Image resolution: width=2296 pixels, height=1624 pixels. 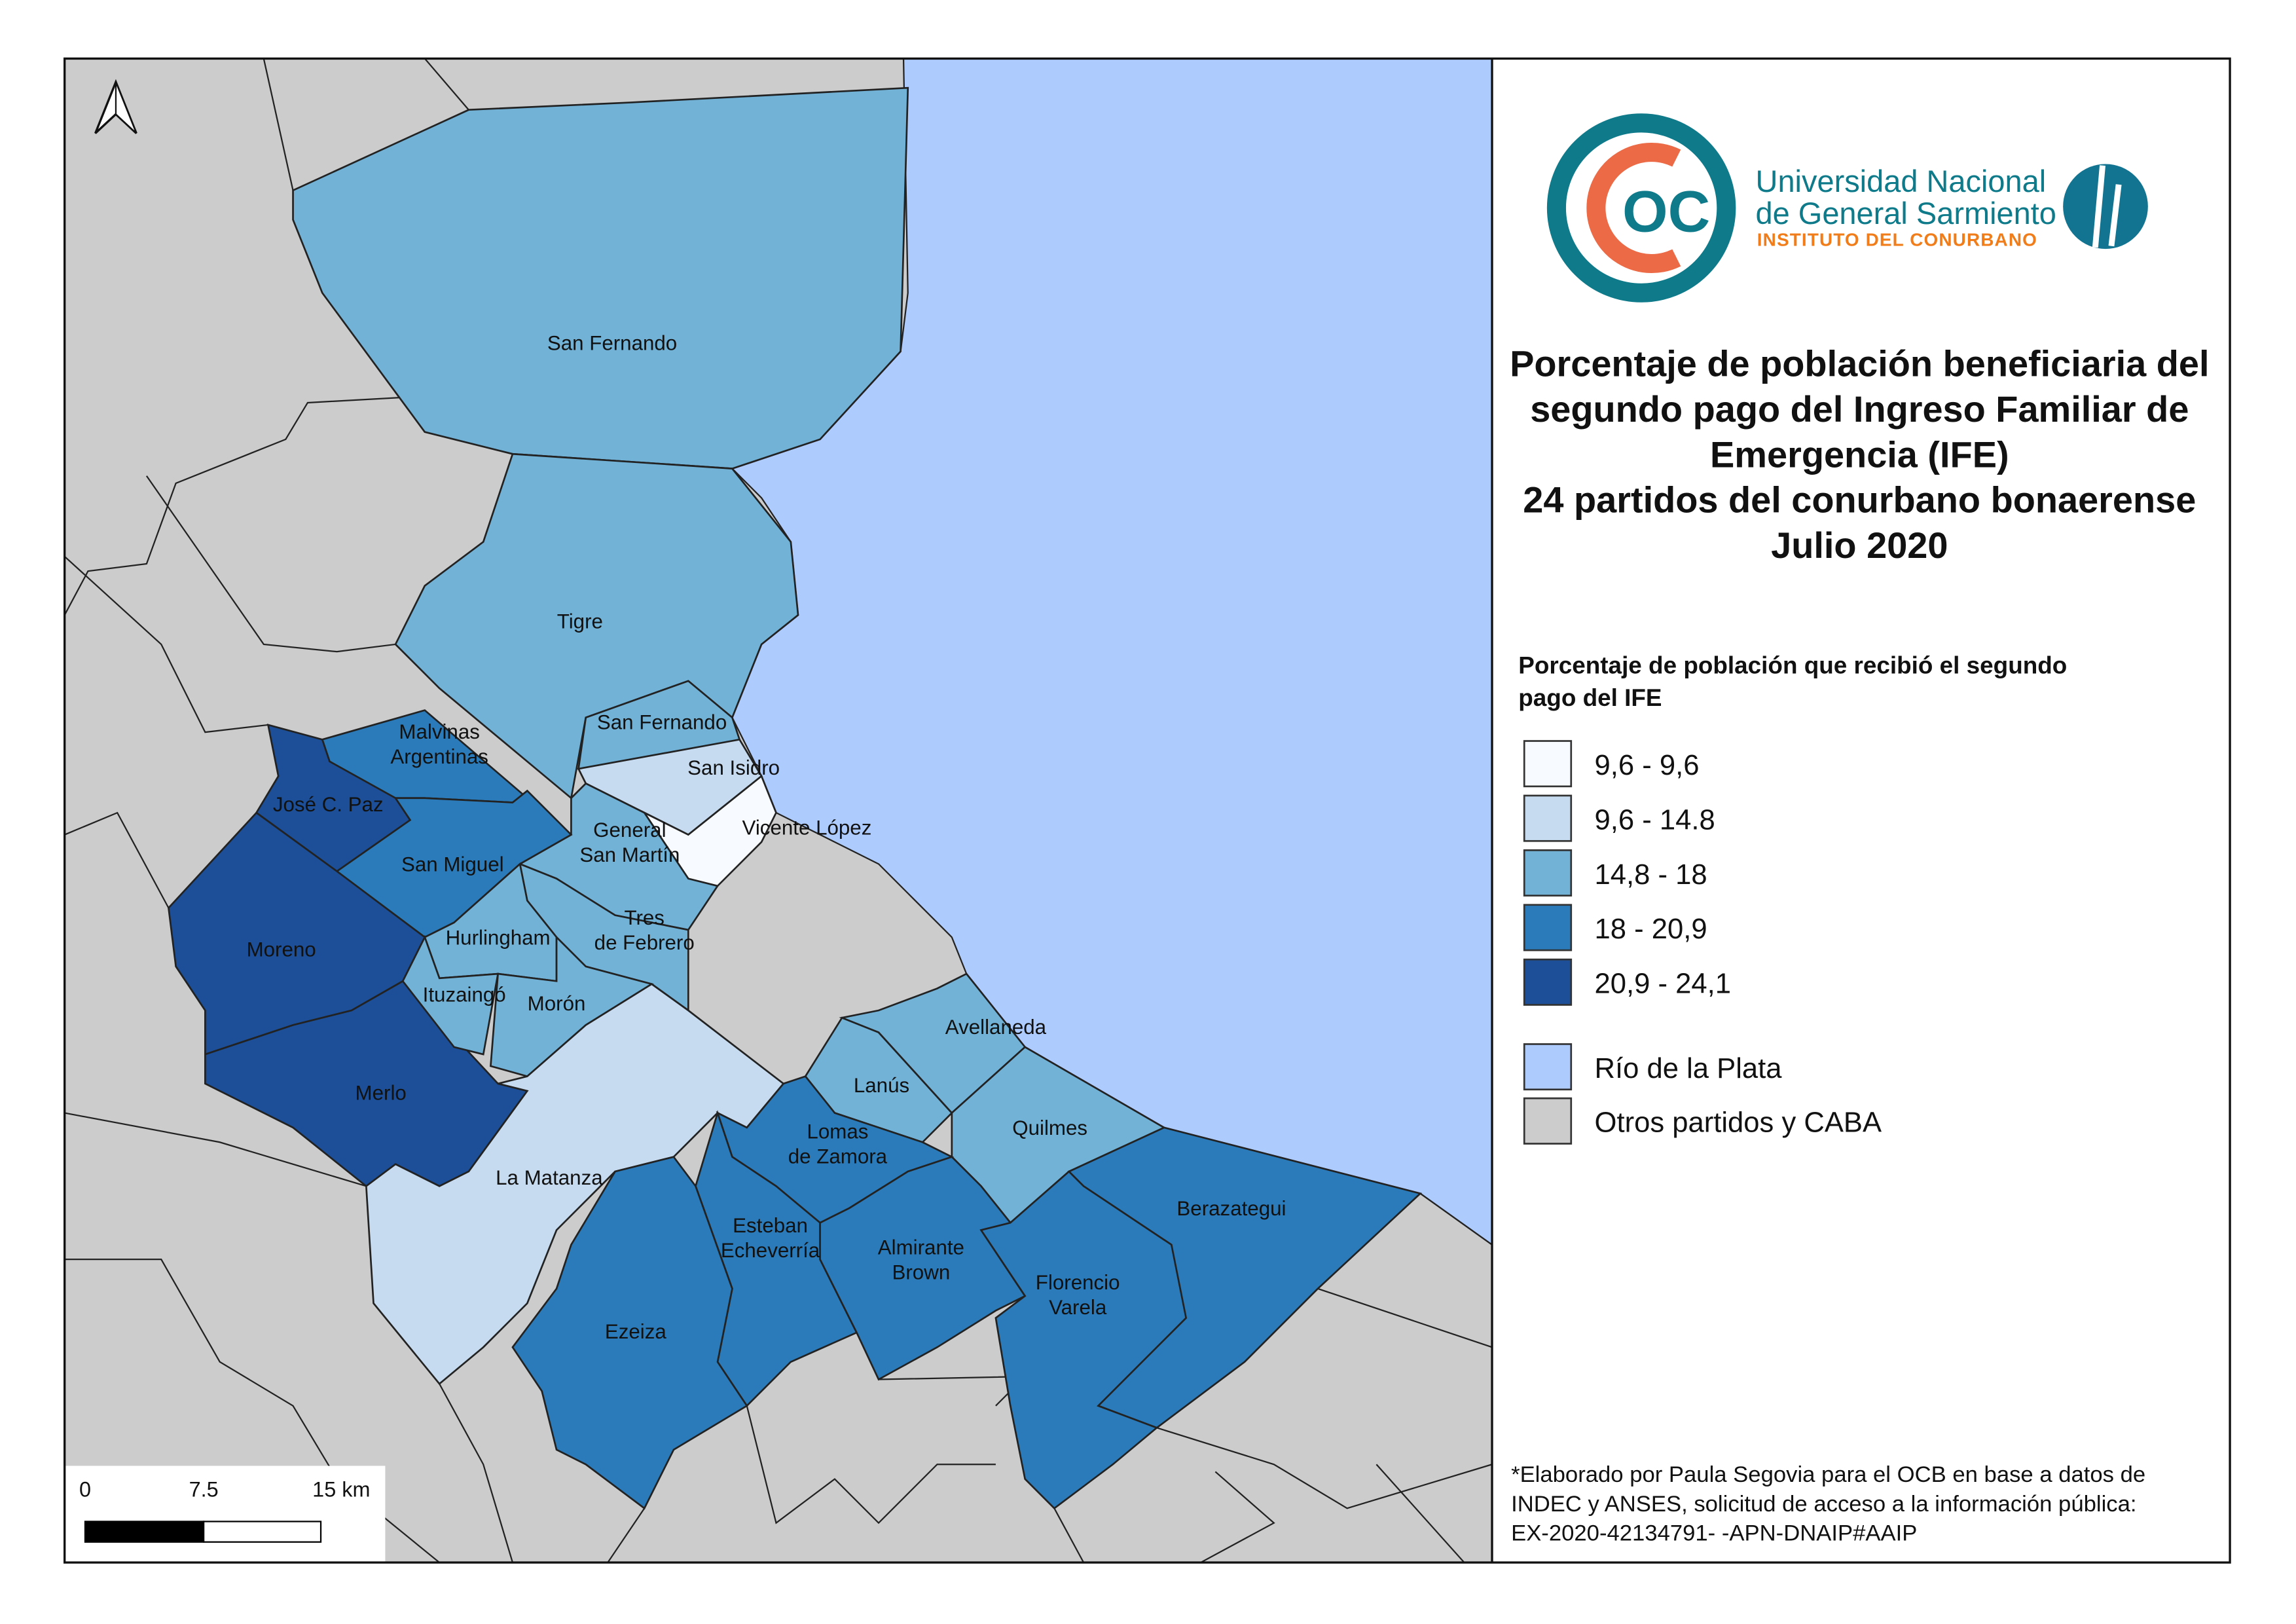 I want to click on partido-label-ezeiza: Ezeiza, so click(x=636, y=1331).